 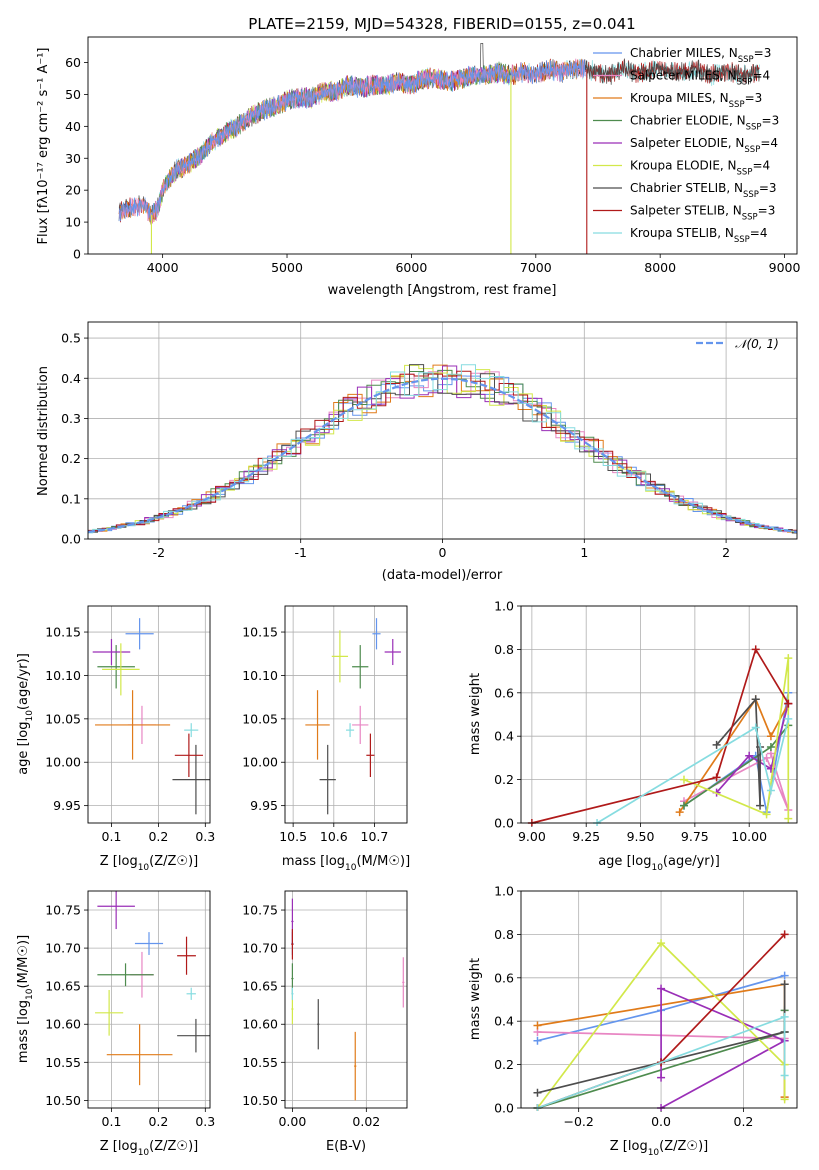 What do you see at coordinates (442, 575) in the screenshot?
I see `residual-xlabel: (data-model)/error` at bounding box center [442, 575].